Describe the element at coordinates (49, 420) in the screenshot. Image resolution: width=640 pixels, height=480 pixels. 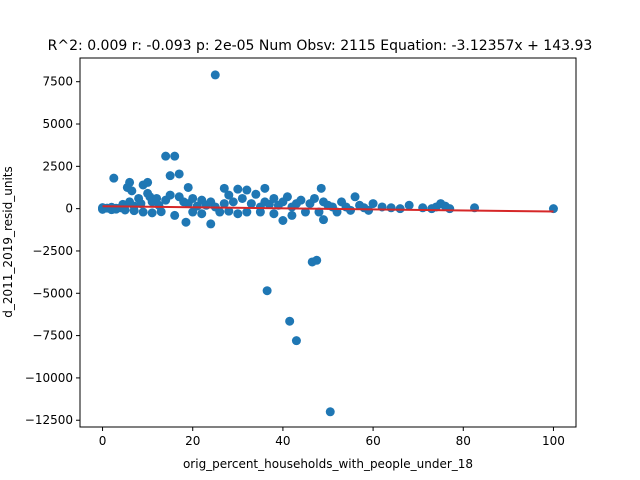
I see `y-tick-label: −12500` at that location.